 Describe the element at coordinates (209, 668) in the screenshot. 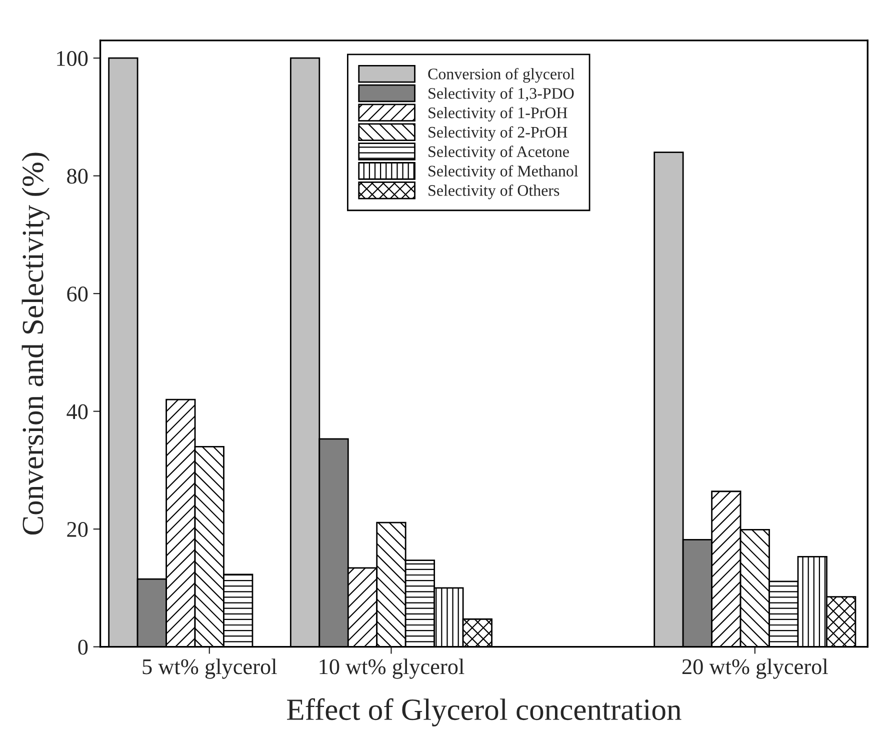

I see `x-tick-label: 5 wt% glycerol` at that location.